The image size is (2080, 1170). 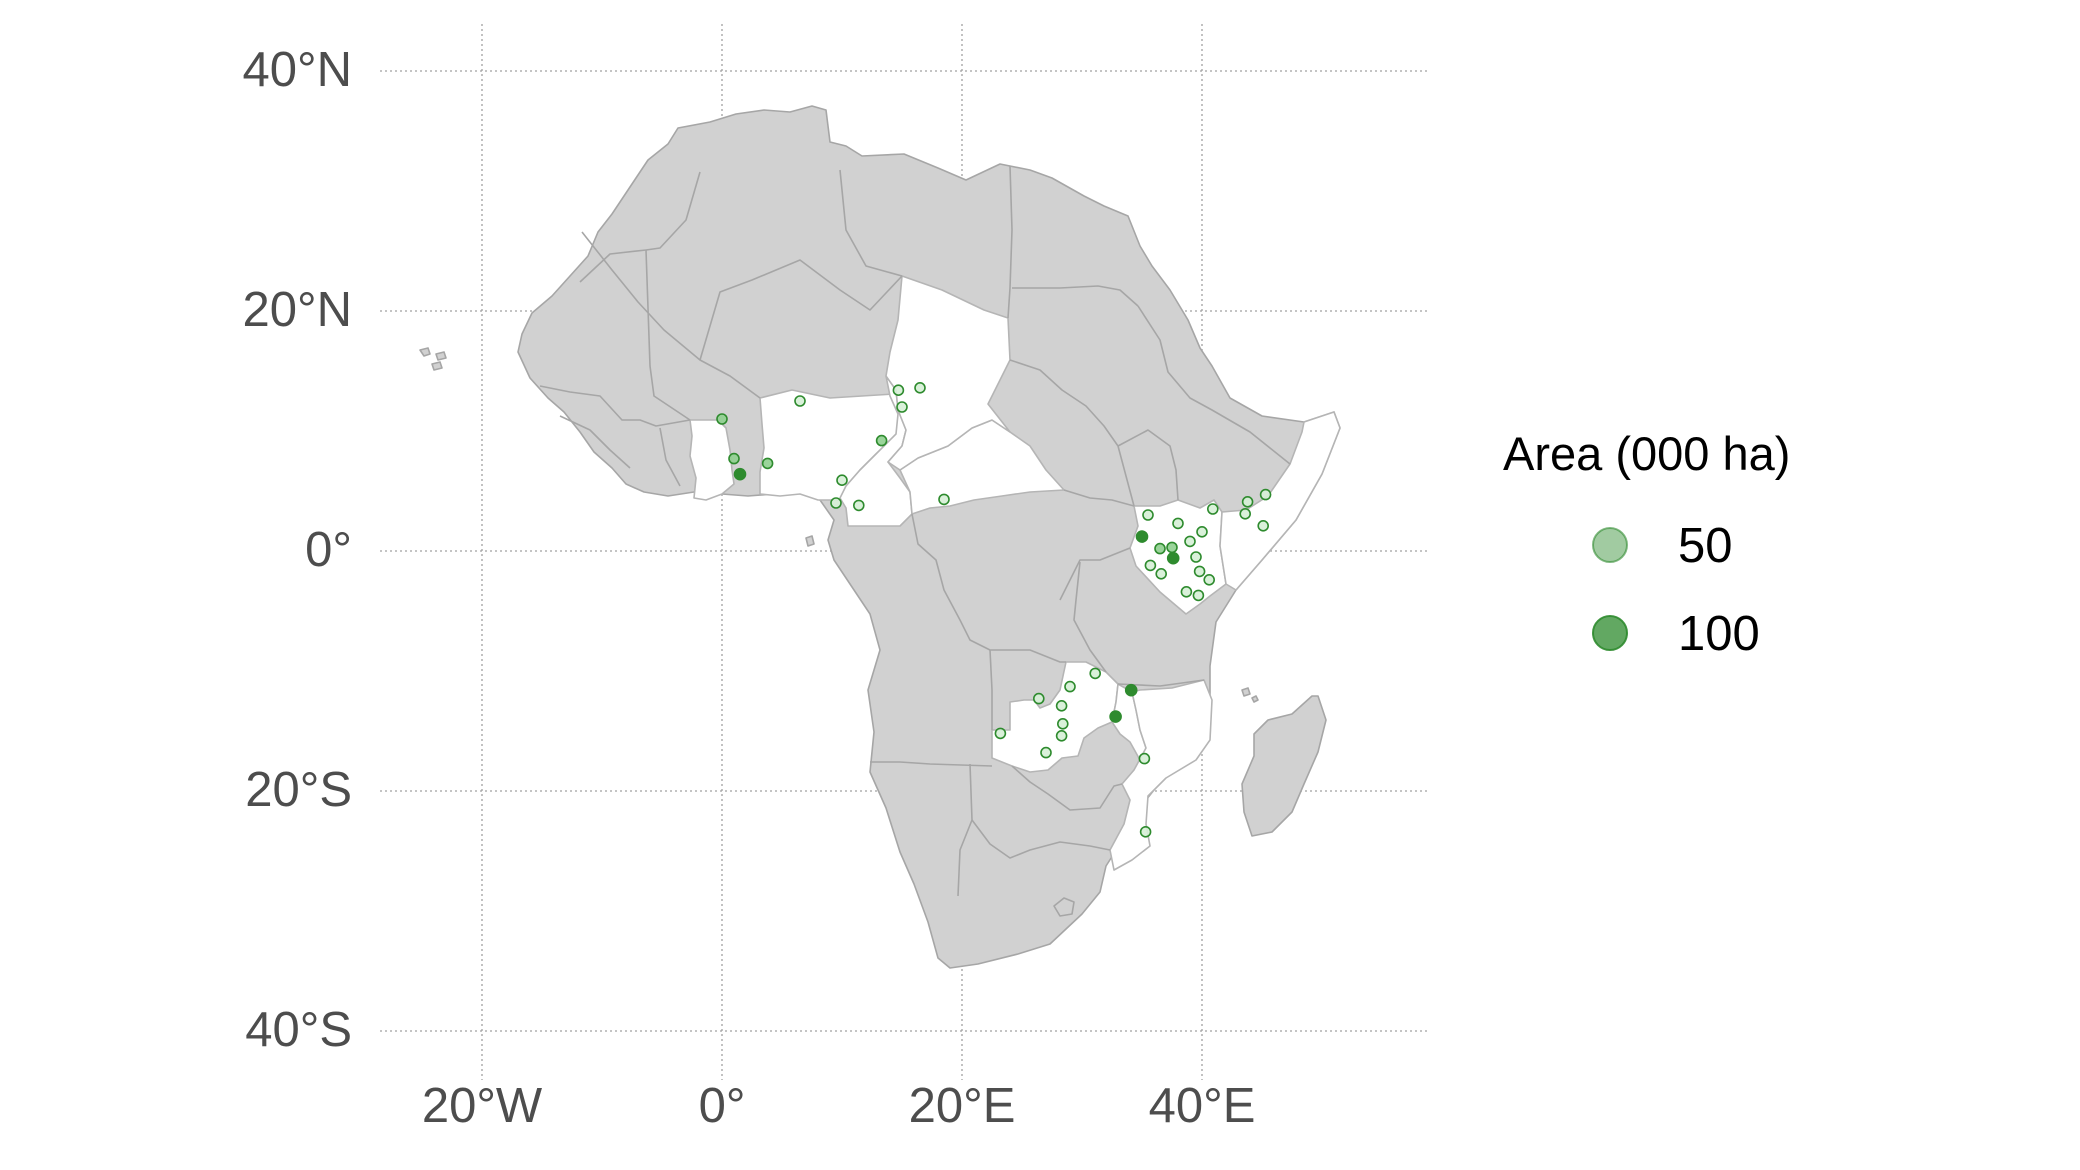 I want to click on bioko, so click(x=810, y=541).